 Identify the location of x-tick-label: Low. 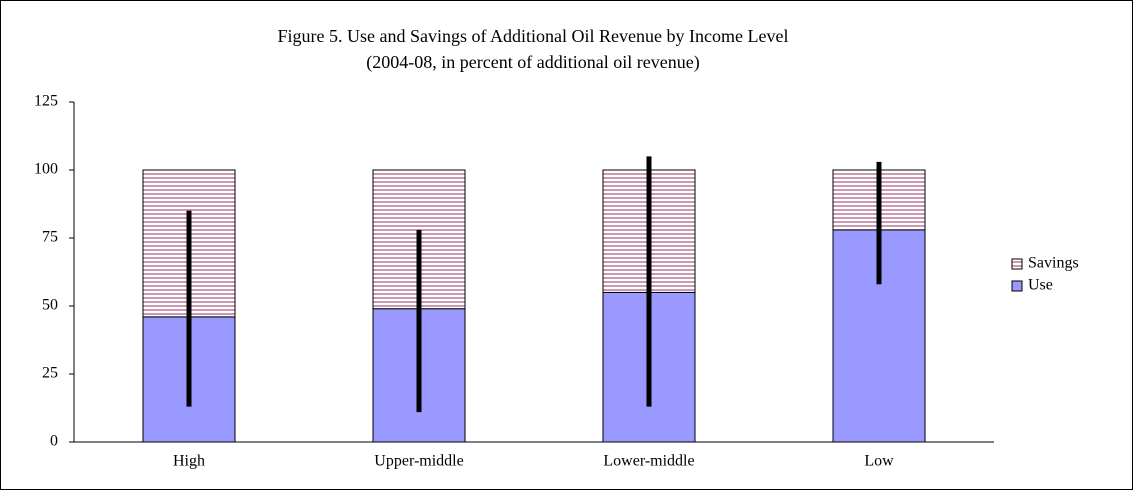
(879, 461).